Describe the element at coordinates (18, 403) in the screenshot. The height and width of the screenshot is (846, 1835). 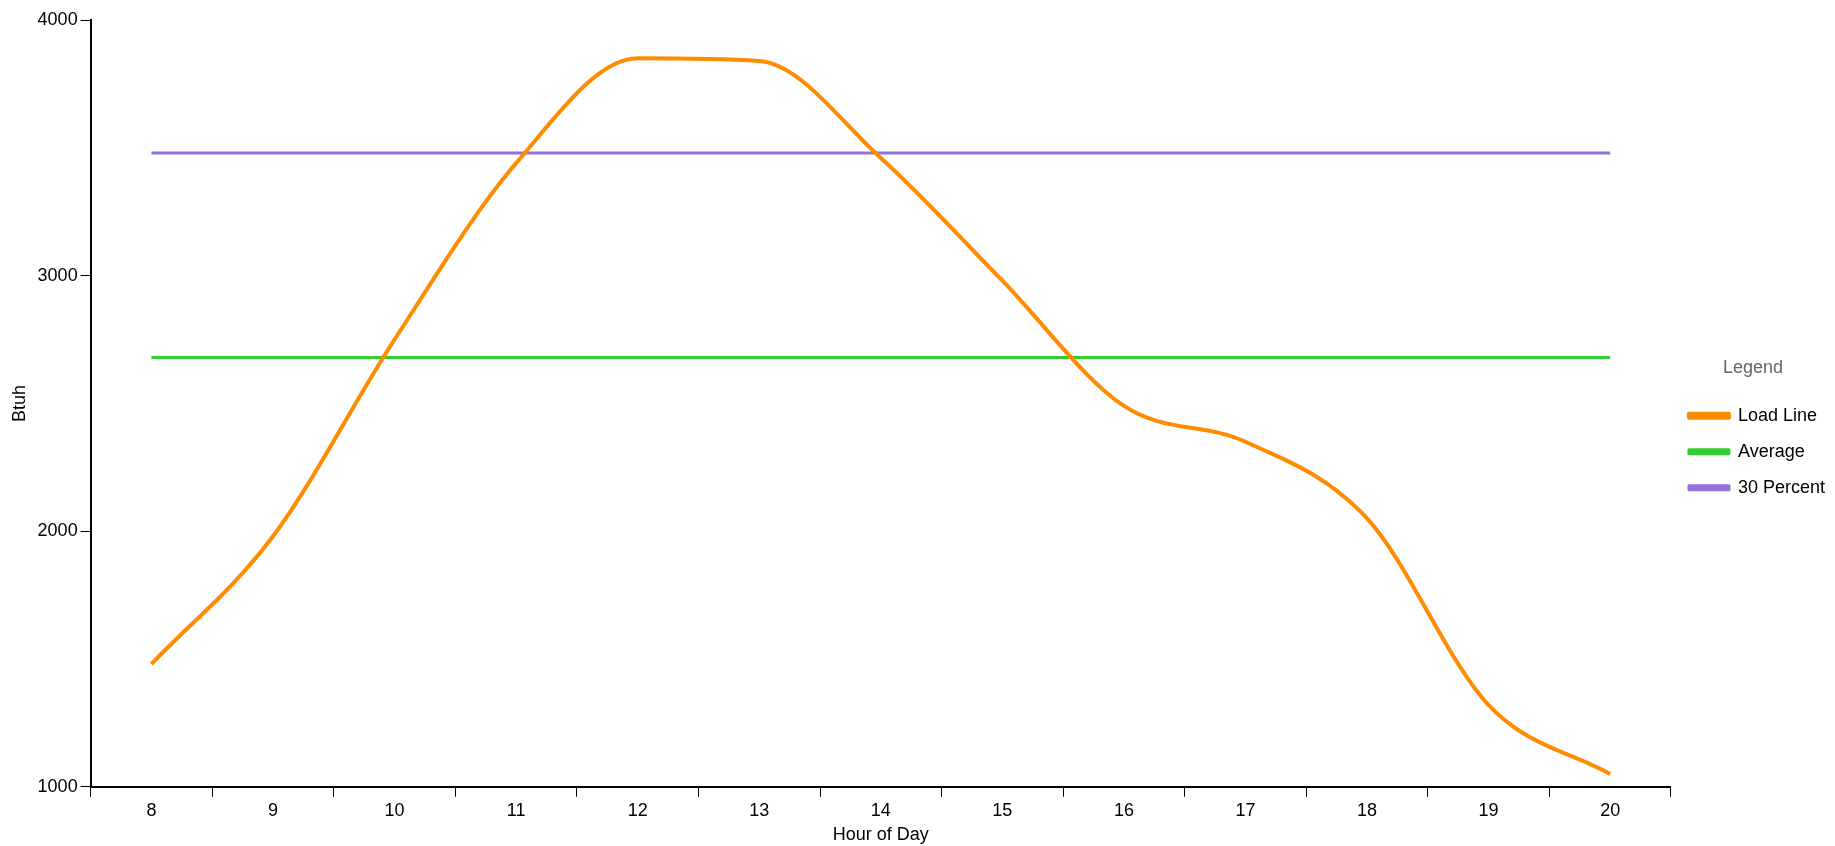
I see `y-axis-title: Btuh` at that location.